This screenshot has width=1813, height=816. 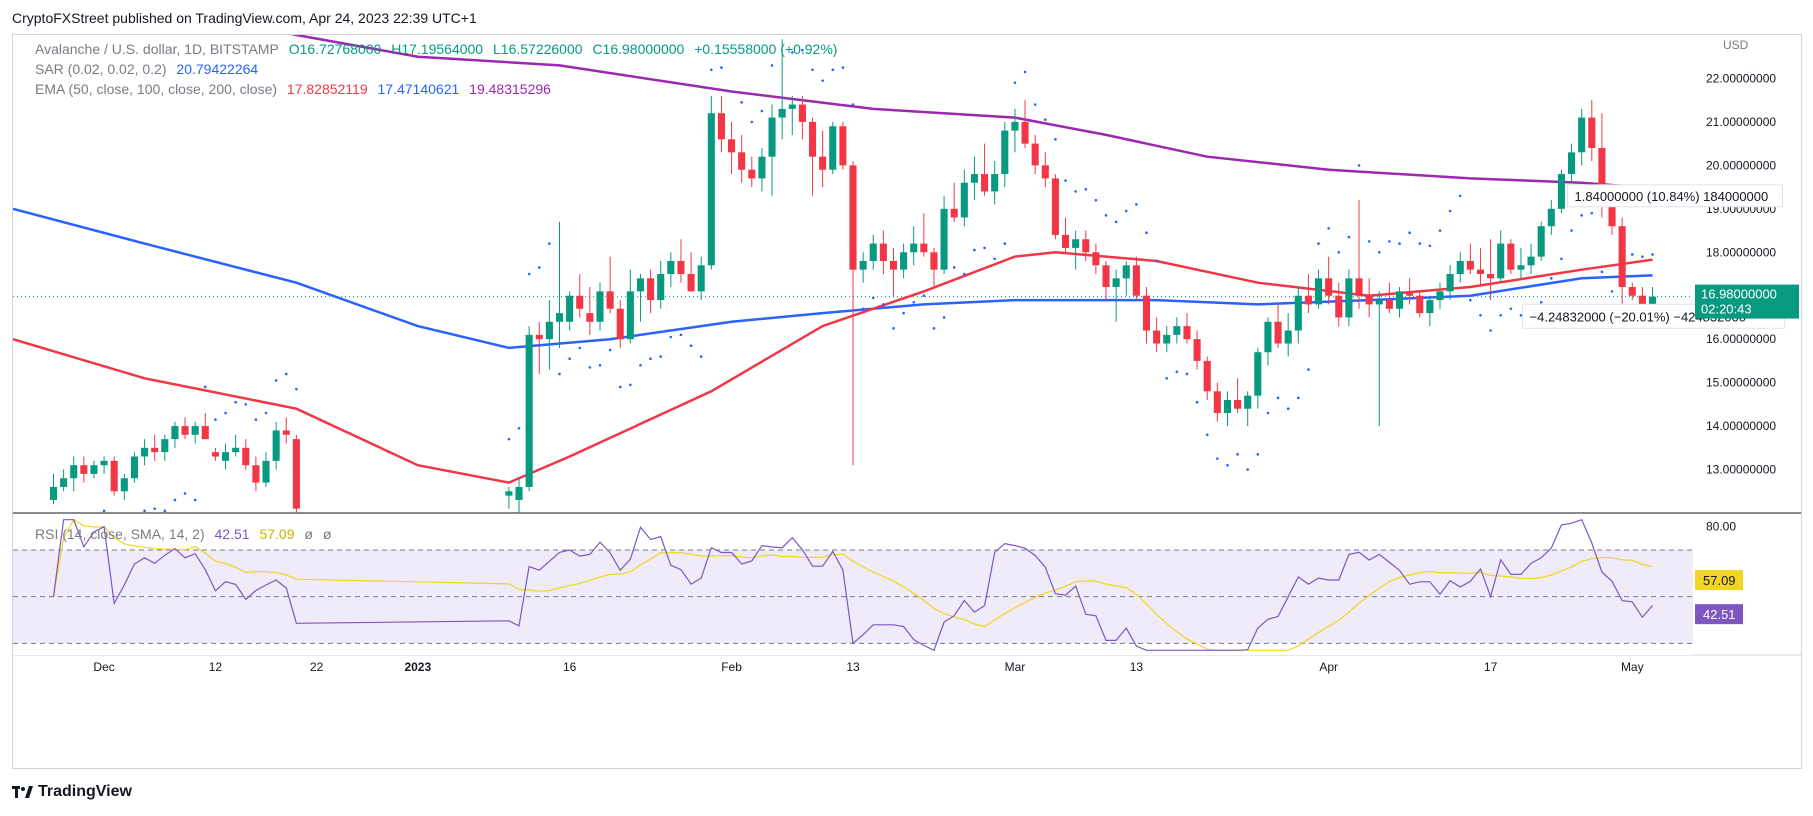 I want to click on price-tick-label: 18.00000000, so click(x=1741, y=252).